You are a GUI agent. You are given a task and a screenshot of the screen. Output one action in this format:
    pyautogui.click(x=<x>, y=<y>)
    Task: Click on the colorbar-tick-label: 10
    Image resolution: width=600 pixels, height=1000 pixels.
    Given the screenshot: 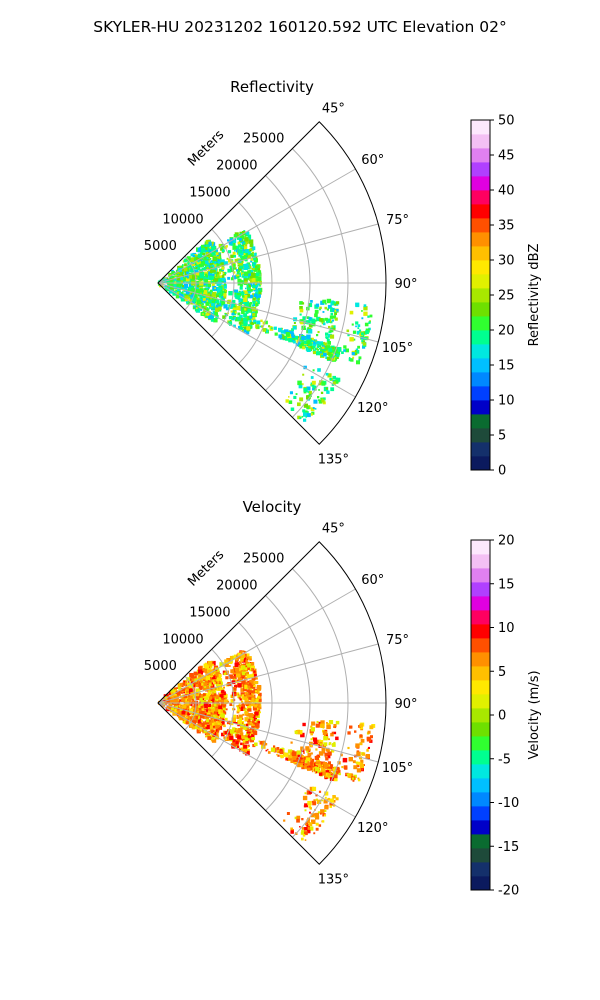 What is the action you would take?
    pyautogui.click(x=506, y=628)
    